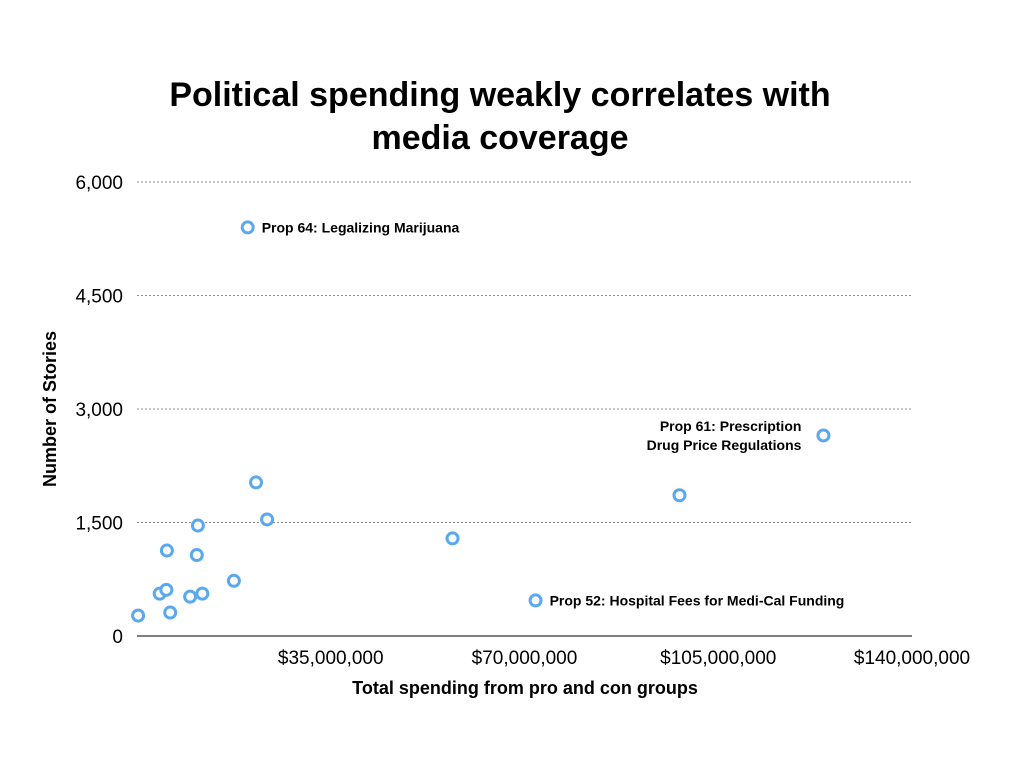  What do you see at coordinates (331, 658) in the screenshot?
I see `x-tick-label: $35,000,000` at bounding box center [331, 658].